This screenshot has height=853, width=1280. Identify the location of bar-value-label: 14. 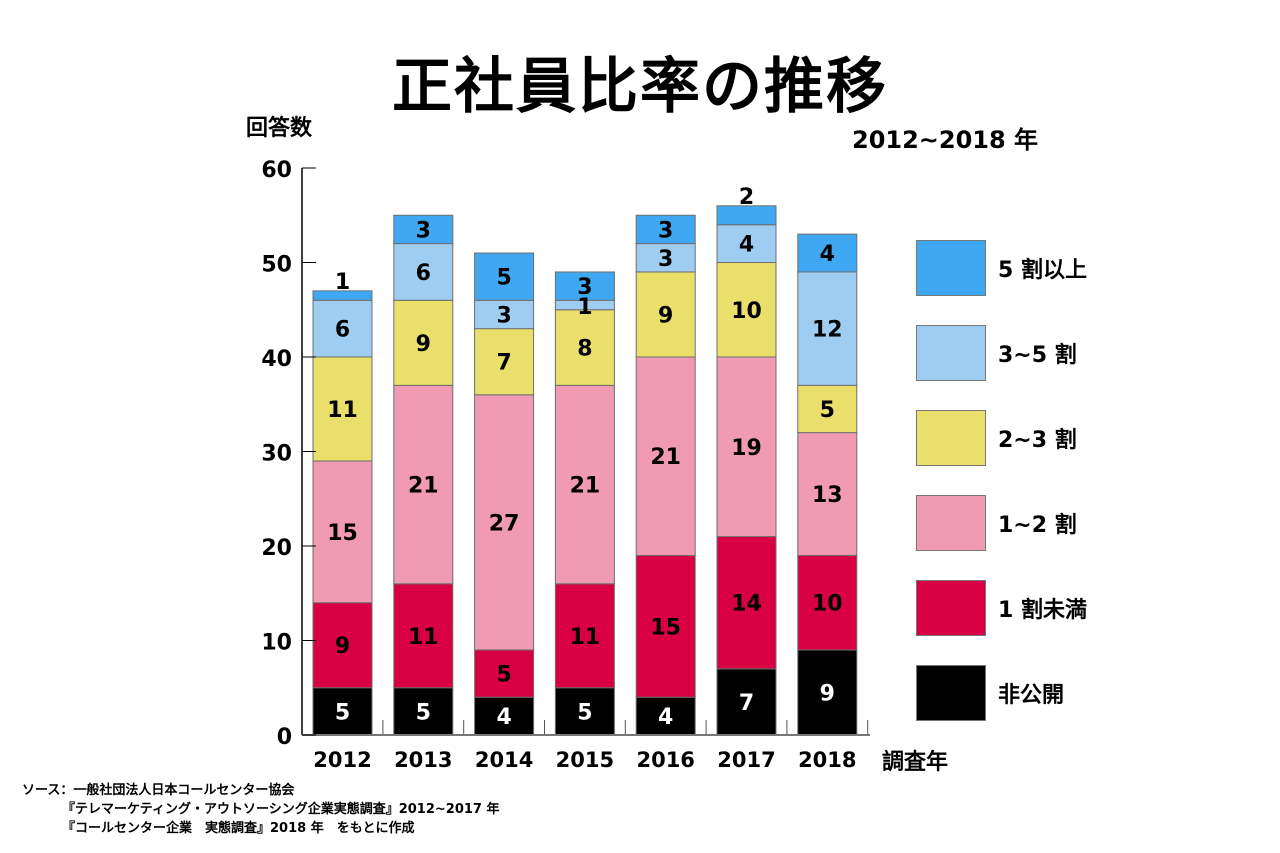
(746, 604).